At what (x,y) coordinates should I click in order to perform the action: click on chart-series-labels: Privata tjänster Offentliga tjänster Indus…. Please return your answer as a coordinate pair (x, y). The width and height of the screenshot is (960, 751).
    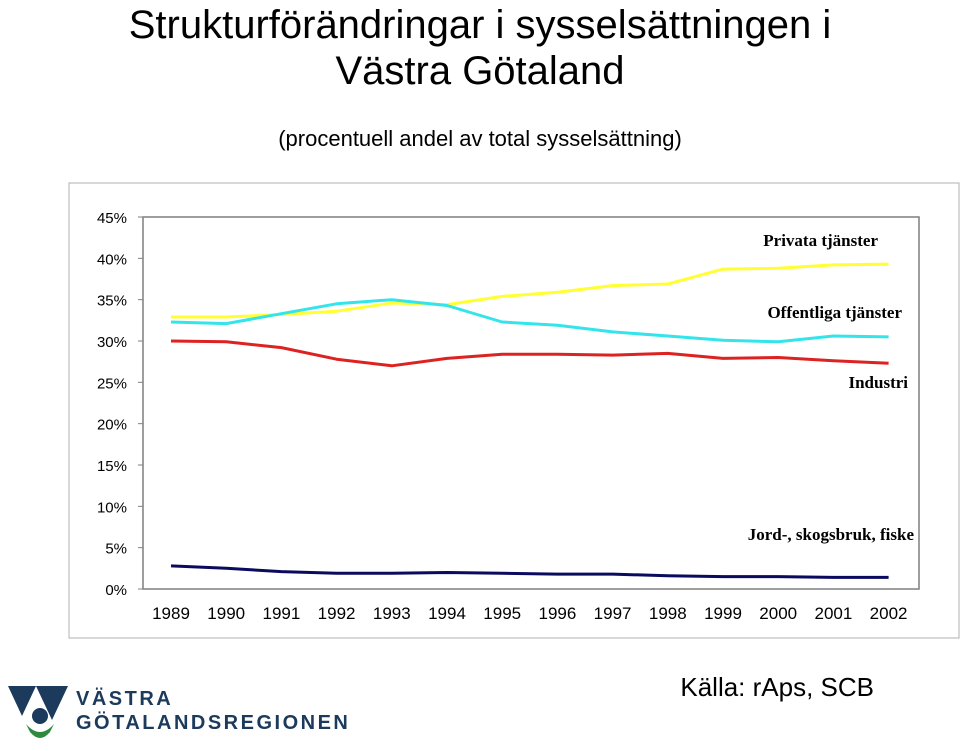
    Looking at the image, I should click on (831, 387).